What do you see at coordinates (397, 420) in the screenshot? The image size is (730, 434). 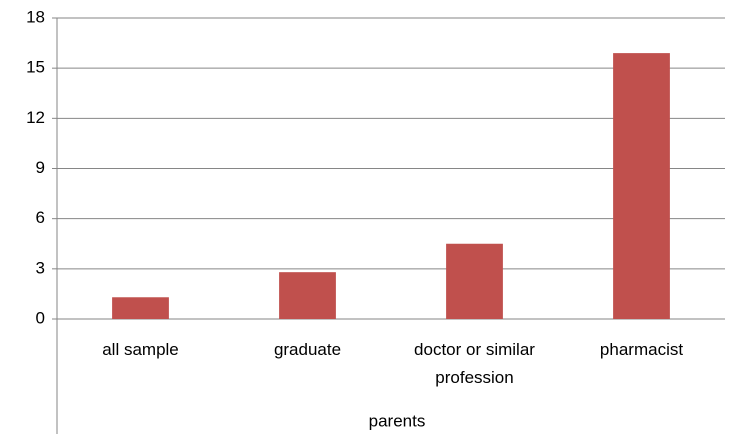 I see `x-axis-label: parents` at bounding box center [397, 420].